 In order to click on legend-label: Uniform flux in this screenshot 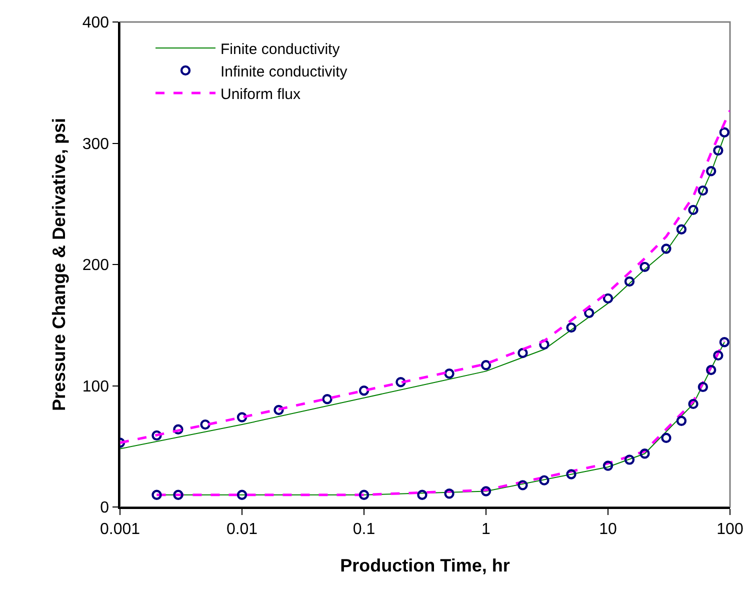, I will do `click(261, 94)`.